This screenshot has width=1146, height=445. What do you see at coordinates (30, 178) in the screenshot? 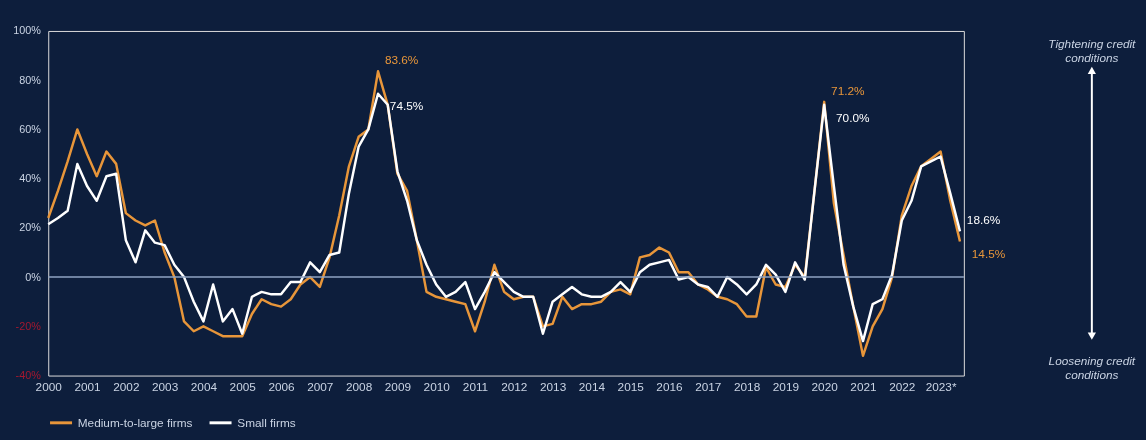
I see `y-tick-label: 40%` at bounding box center [30, 178].